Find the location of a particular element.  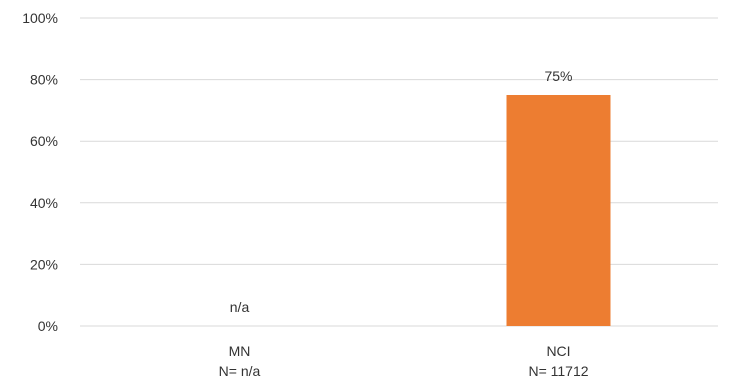

data-label-mn: n/a is located at coordinates (240, 307).